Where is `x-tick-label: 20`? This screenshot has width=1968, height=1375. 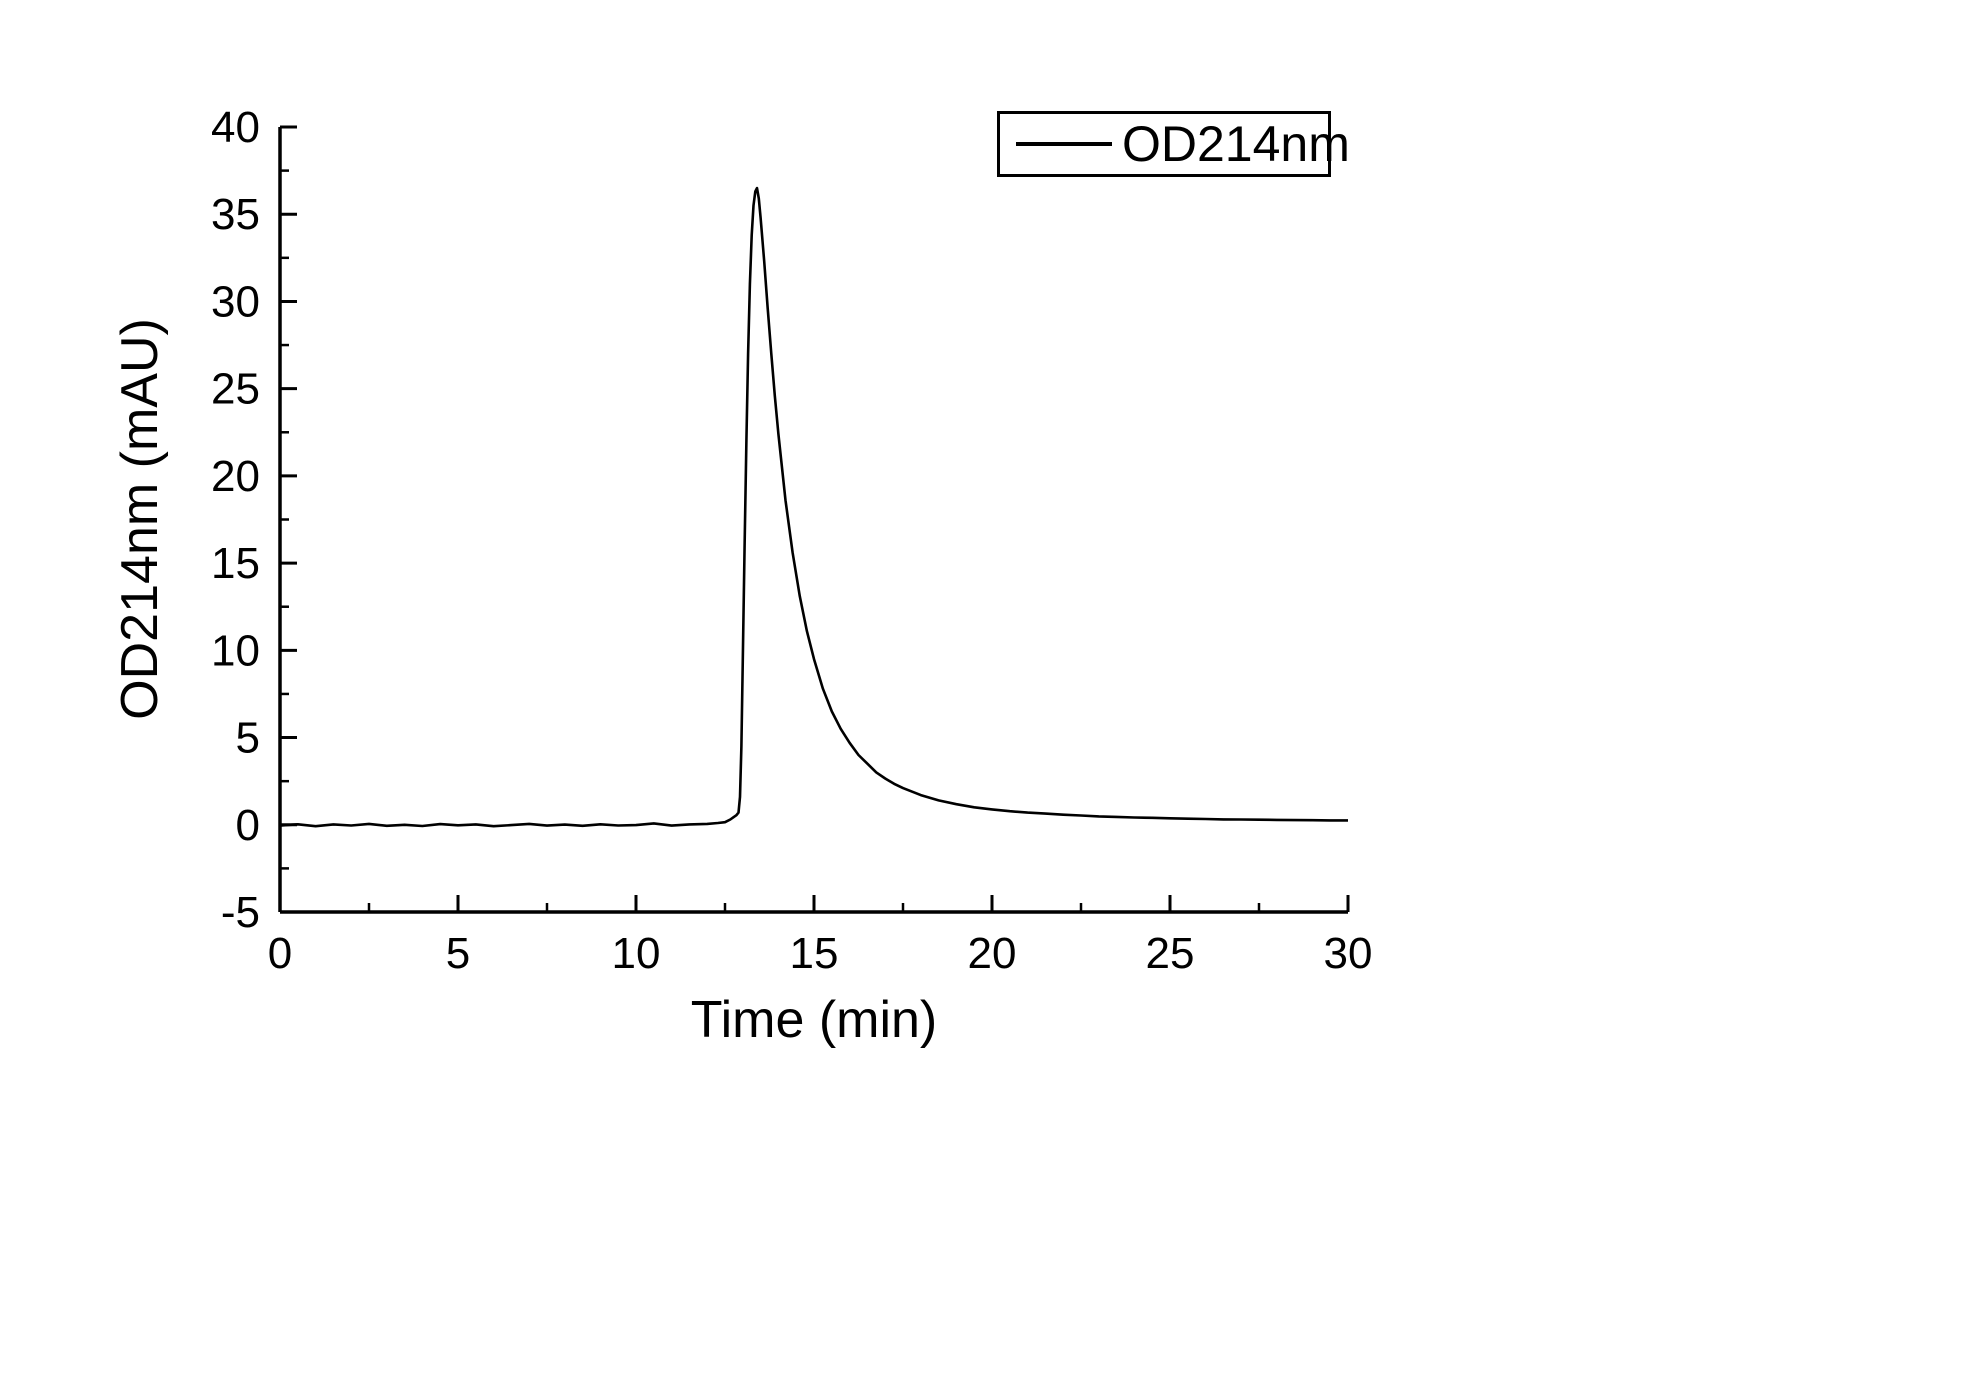 x-tick-label: 20 is located at coordinates (992, 953).